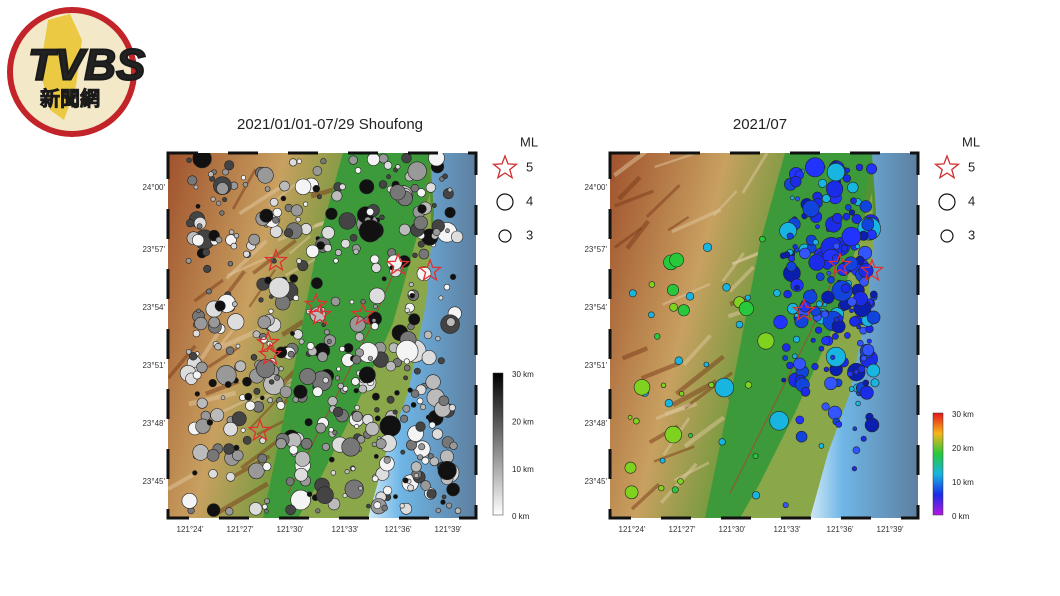 The height and width of the screenshot is (596, 1060). Describe the element at coordinates (963, 414) in the screenshot. I see `depth-label: 30 km` at that location.